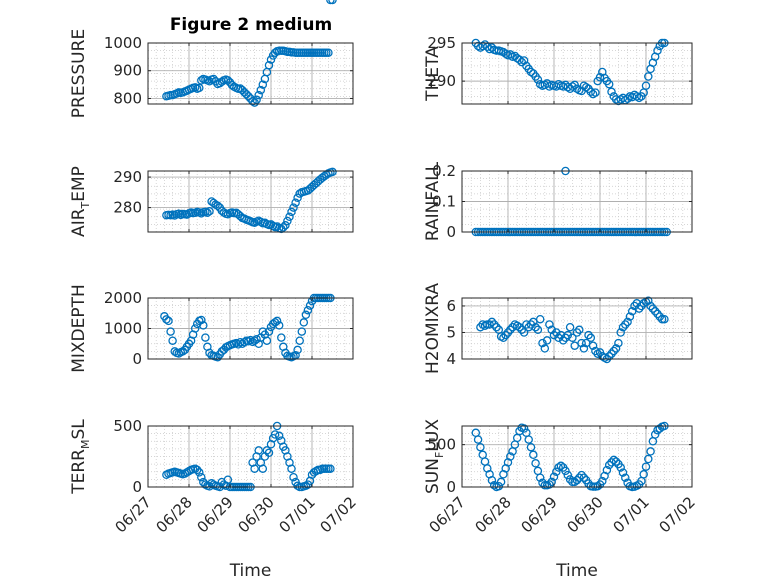  I want to click on y-axis-label-main: MIXDEPTH, so click(79, 328).